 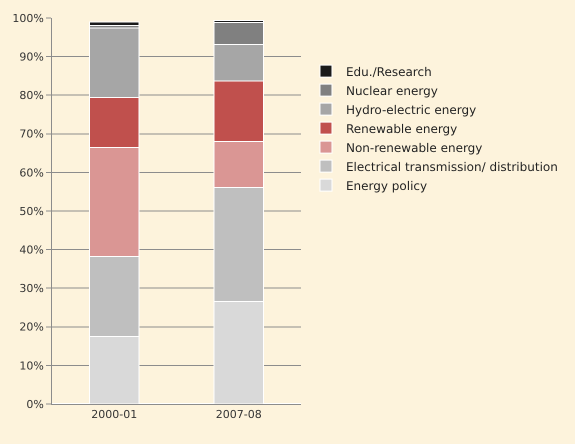 What do you see at coordinates (31, 365) in the screenshot?
I see `y-tick-label: 10%` at bounding box center [31, 365].